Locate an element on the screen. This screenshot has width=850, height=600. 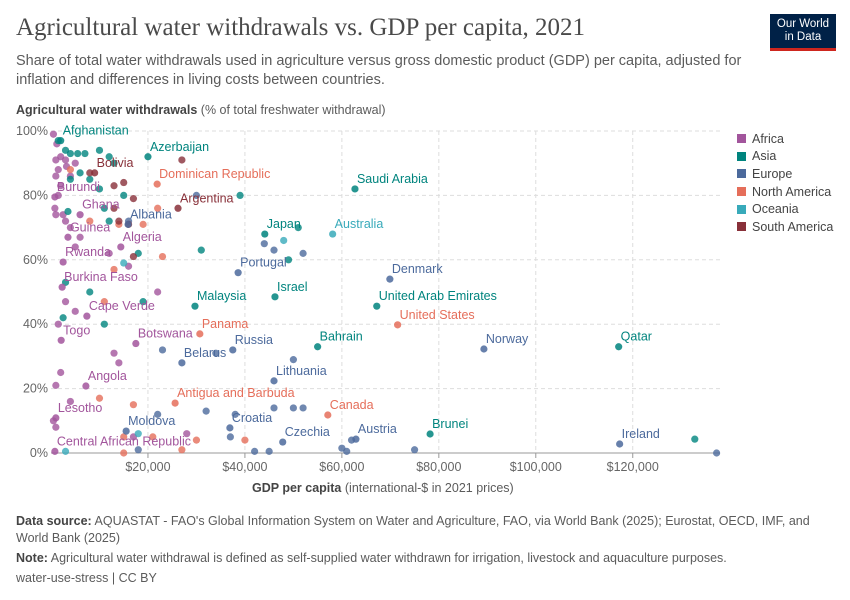
data-point-algeria is located at coordinates (121, 247).